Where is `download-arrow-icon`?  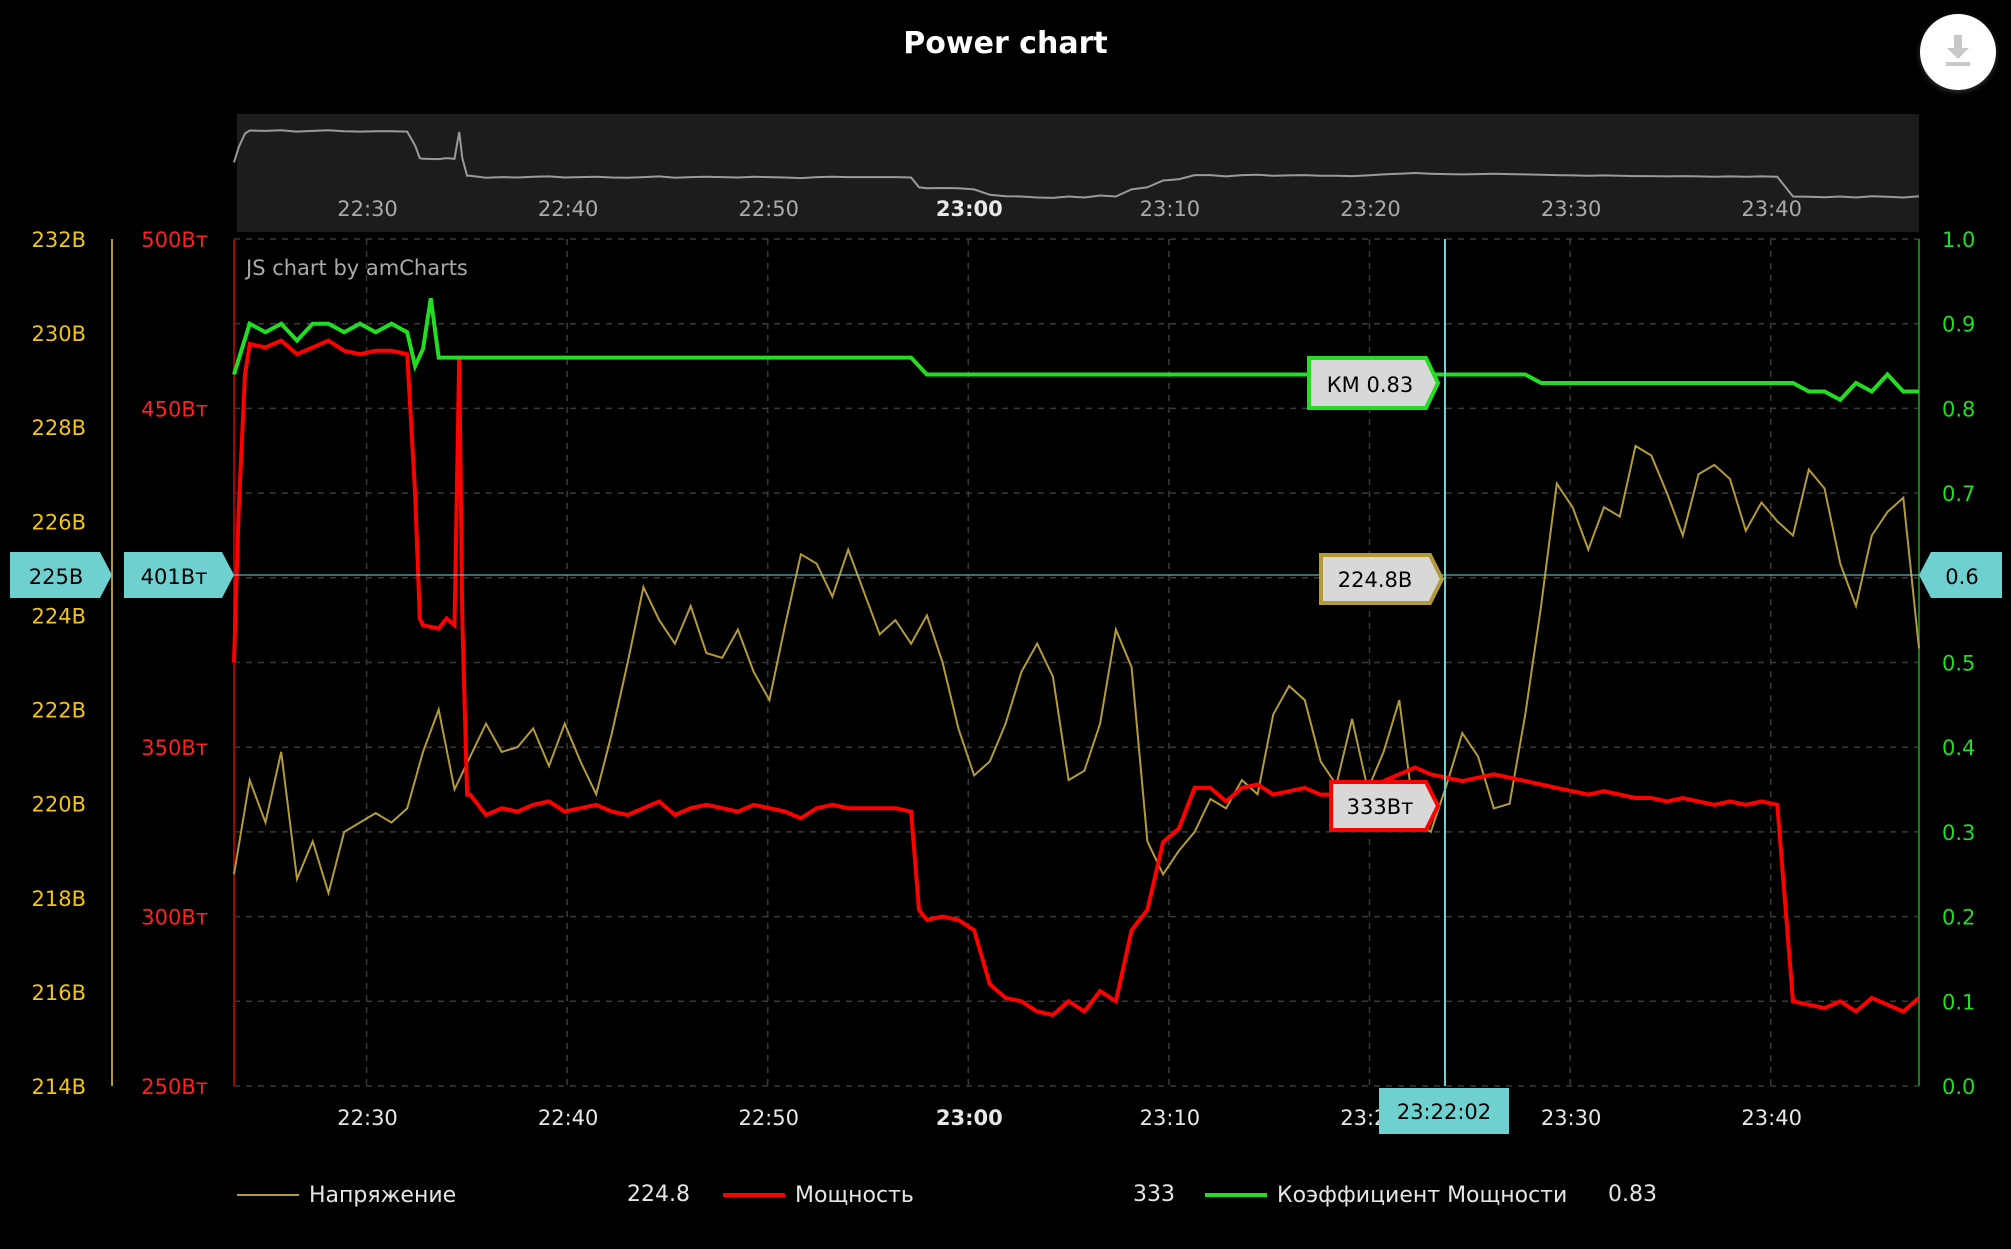
download-arrow-icon is located at coordinates (1958, 52).